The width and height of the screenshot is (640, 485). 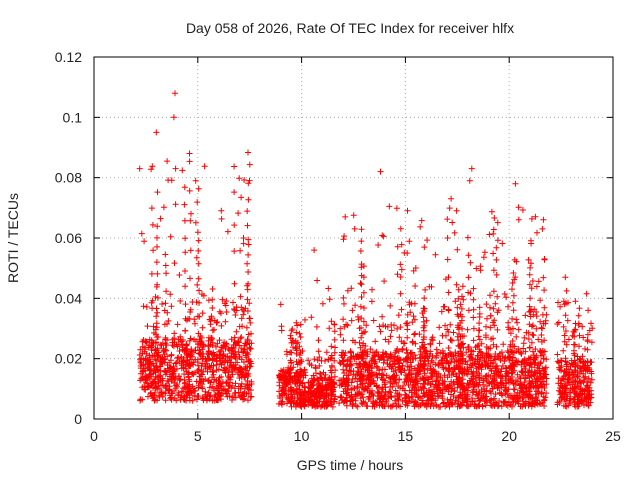 What do you see at coordinates (73, 117) in the screenshot?
I see `y-tick-label: 0.1` at bounding box center [73, 117].